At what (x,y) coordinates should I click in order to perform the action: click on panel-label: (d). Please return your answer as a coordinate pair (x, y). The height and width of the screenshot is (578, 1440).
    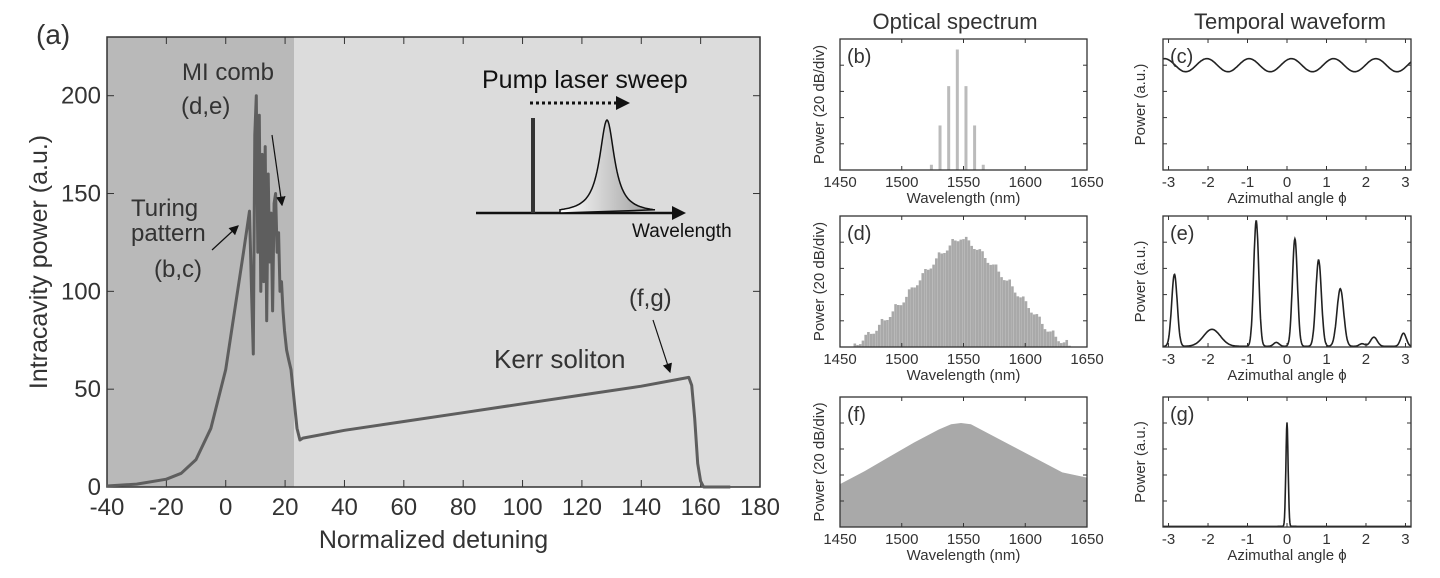
    Looking at the image, I should click on (859, 234).